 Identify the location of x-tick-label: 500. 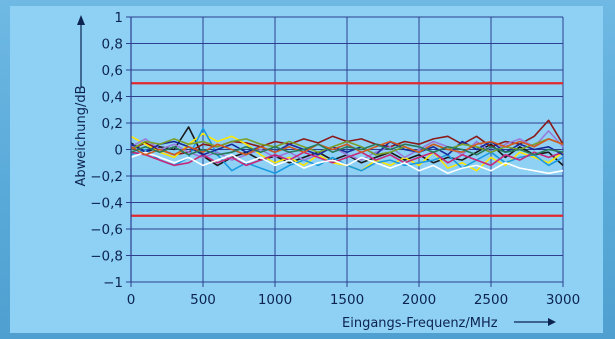
(203, 300).